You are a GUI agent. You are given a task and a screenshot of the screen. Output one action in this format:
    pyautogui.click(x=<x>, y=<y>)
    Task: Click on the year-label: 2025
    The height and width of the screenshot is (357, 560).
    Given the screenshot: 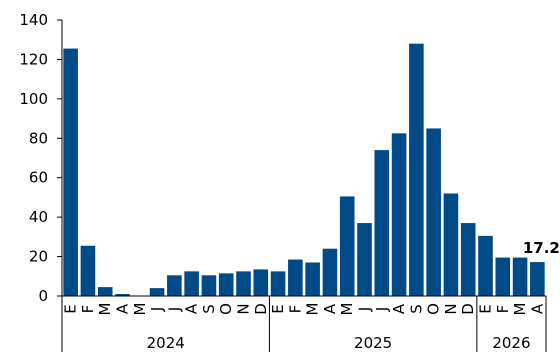 What is the action you would take?
    pyautogui.click(x=373, y=343)
    